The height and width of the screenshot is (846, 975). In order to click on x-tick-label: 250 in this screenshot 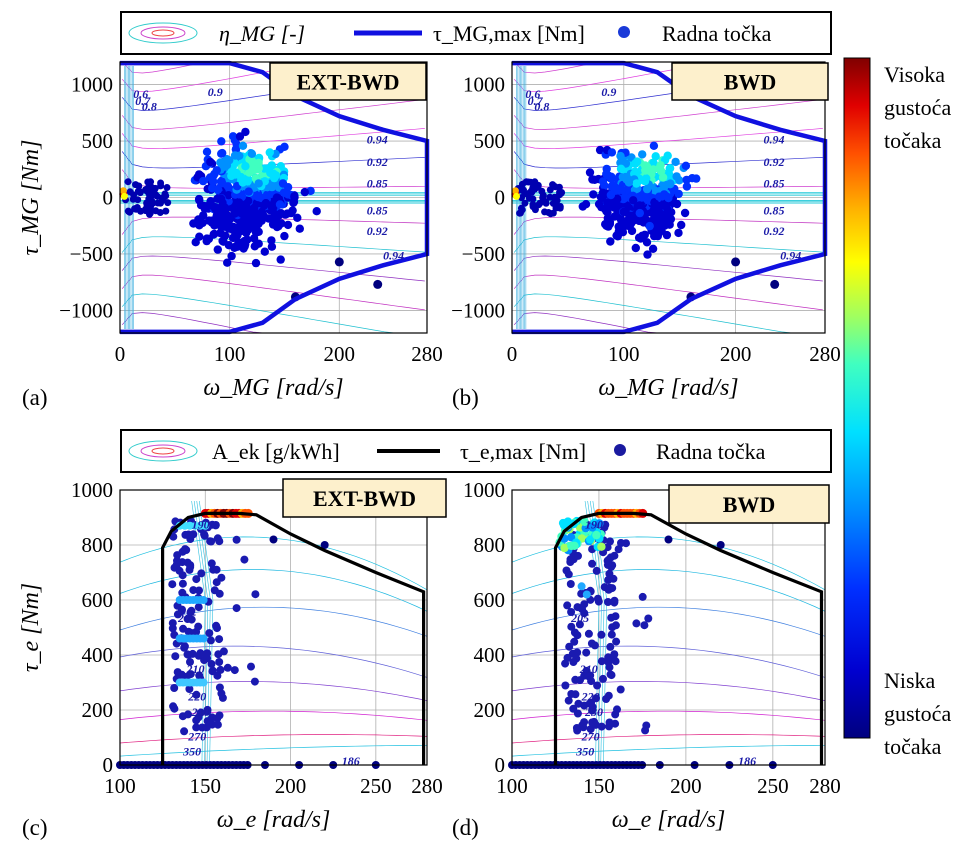, I will do `click(773, 786)`.